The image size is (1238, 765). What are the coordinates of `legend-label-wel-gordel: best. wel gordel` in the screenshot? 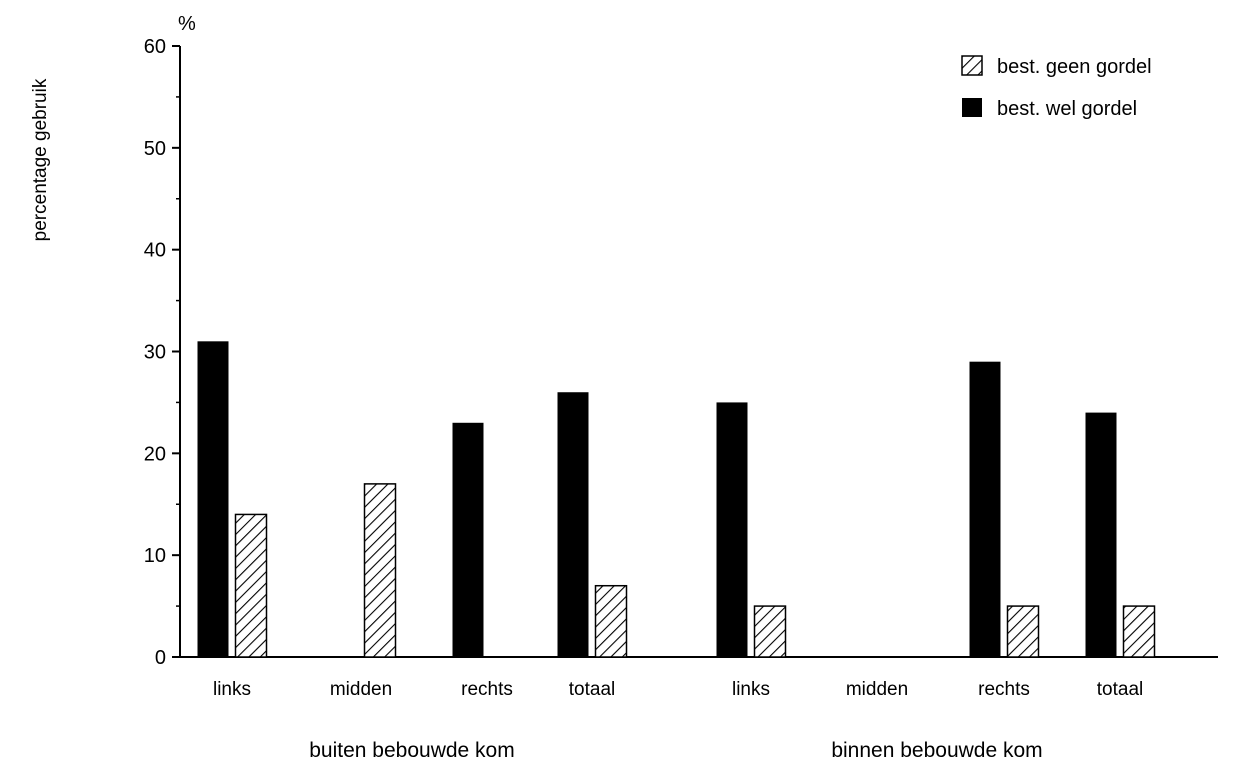 It's located at (1067, 109).